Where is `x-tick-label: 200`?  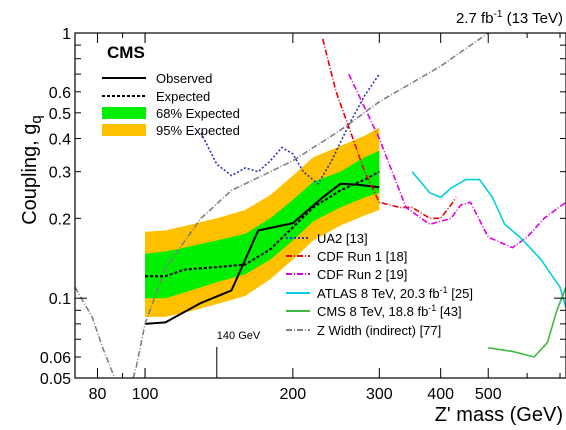 x-tick-label: 200 is located at coordinates (293, 394).